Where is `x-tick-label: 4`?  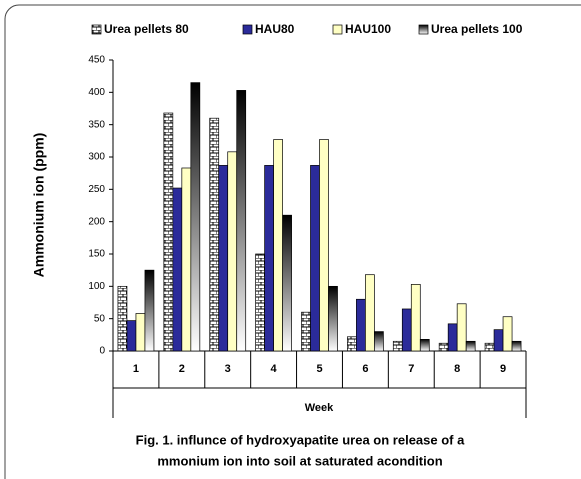
x-tick-label: 4 is located at coordinates (274, 369).